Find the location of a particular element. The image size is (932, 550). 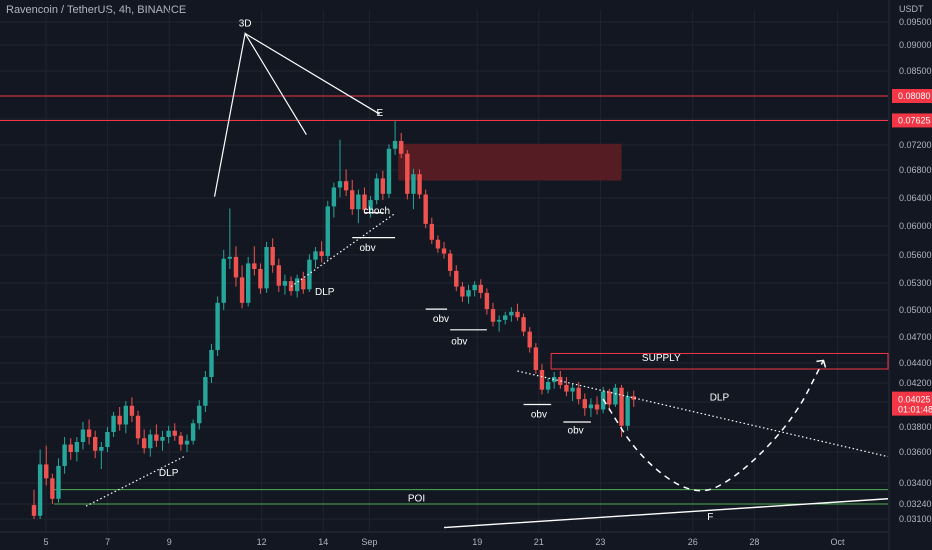

current-price-label: 0.04025 is located at coordinates (914, 400).